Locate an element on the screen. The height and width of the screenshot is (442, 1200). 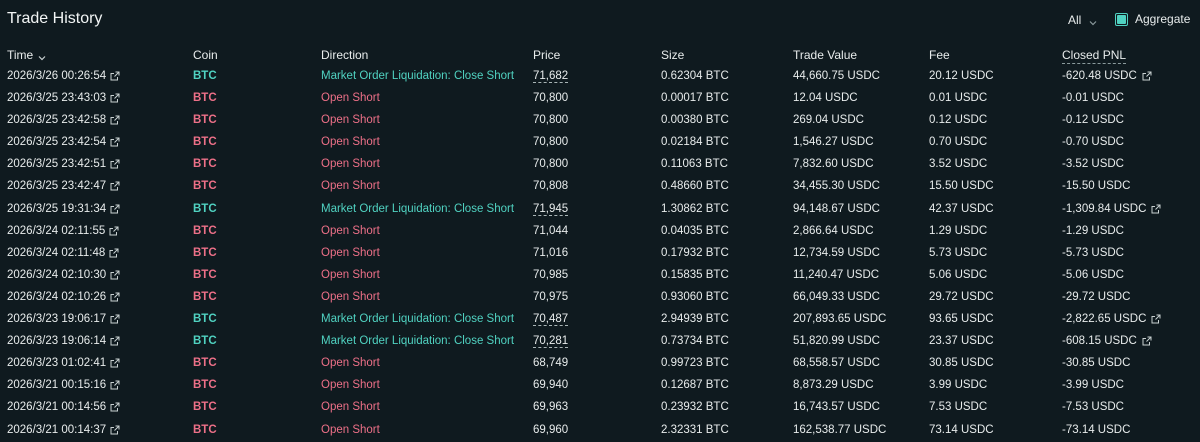
aggregate-checkbox is located at coordinates (1121, 19).